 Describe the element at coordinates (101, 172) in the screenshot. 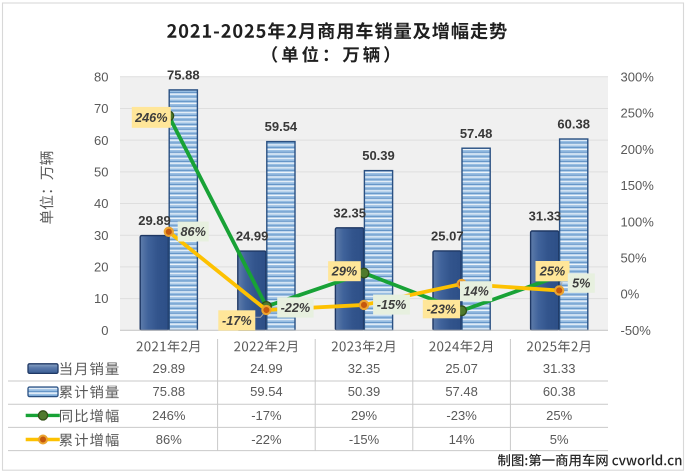

I see `svg-text: 50` at that location.